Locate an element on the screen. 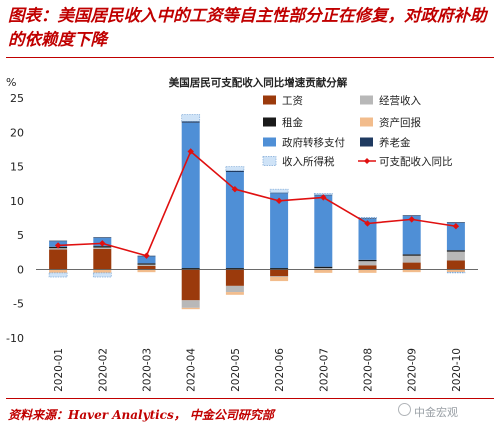 The height and width of the screenshot is (434, 500). x-tick-label: 2020-08 is located at coordinates (369, 370).